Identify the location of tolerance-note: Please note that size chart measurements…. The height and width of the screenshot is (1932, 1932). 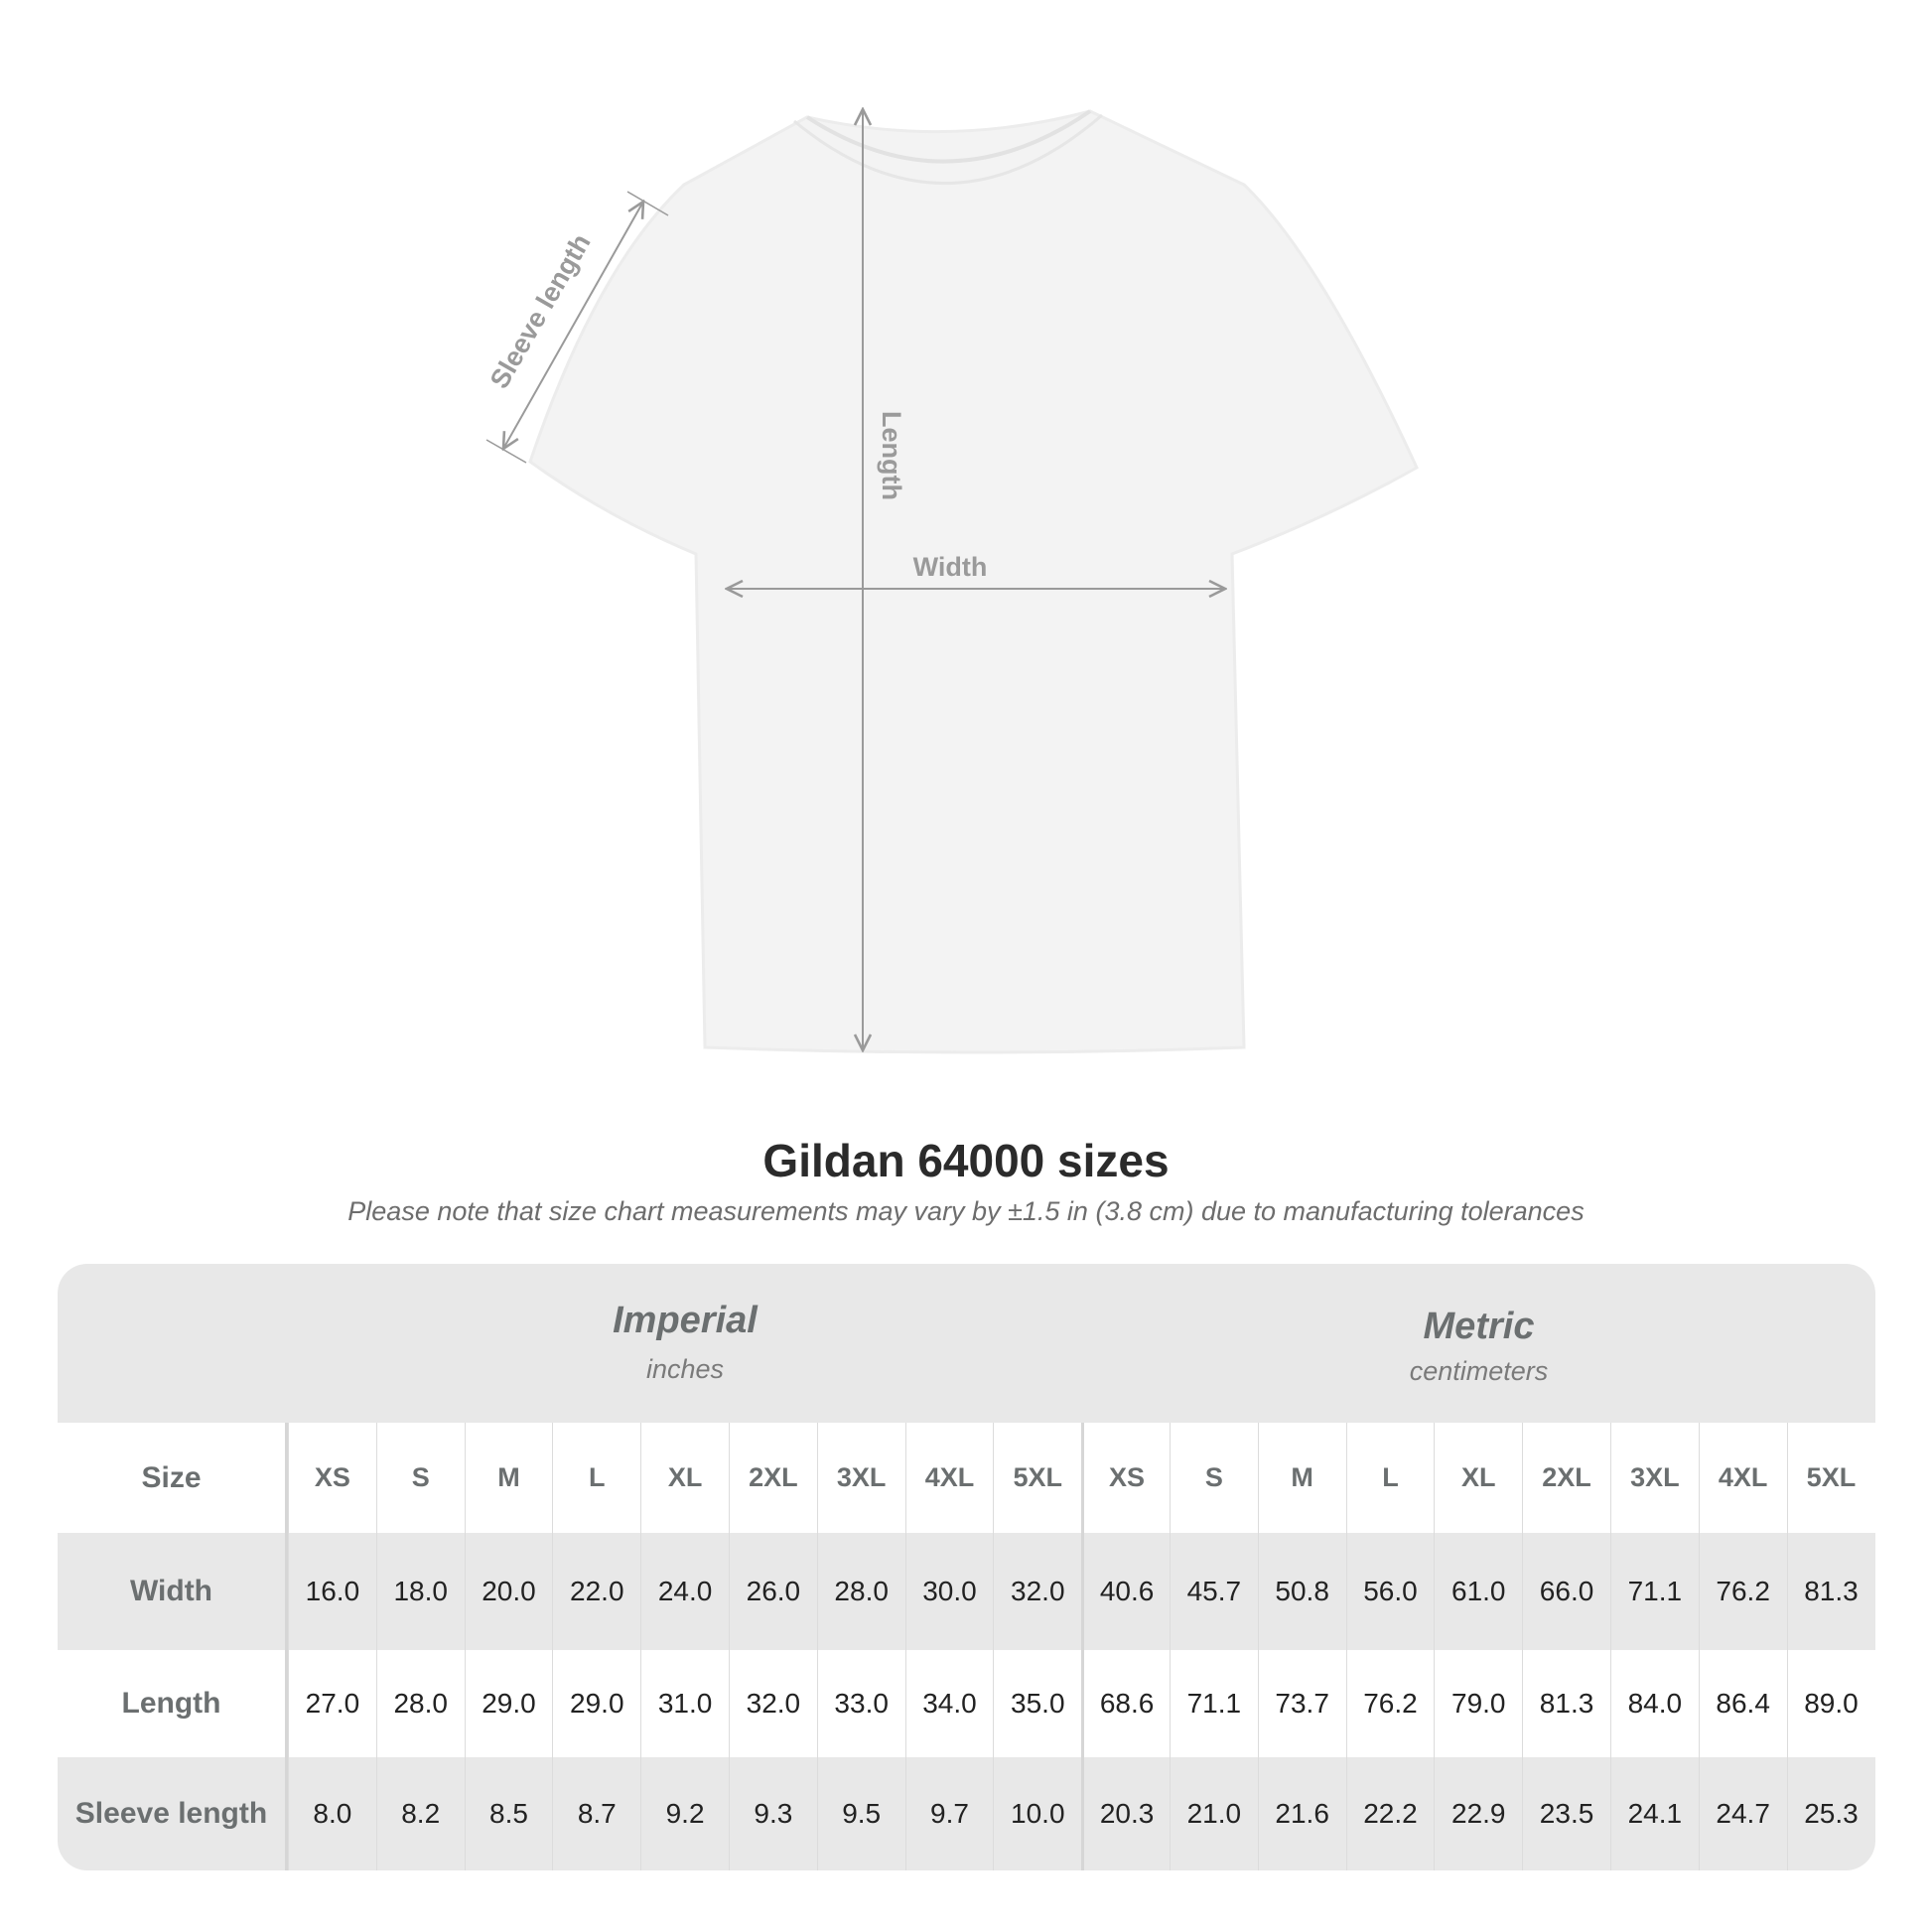
(966, 1211).